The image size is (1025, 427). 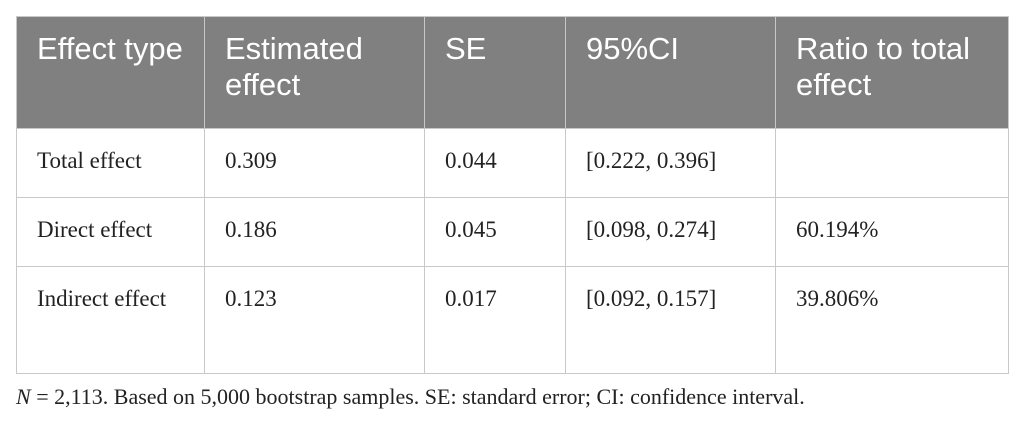 What do you see at coordinates (110, 163) in the screenshot?
I see `table-cell: Total effect` at bounding box center [110, 163].